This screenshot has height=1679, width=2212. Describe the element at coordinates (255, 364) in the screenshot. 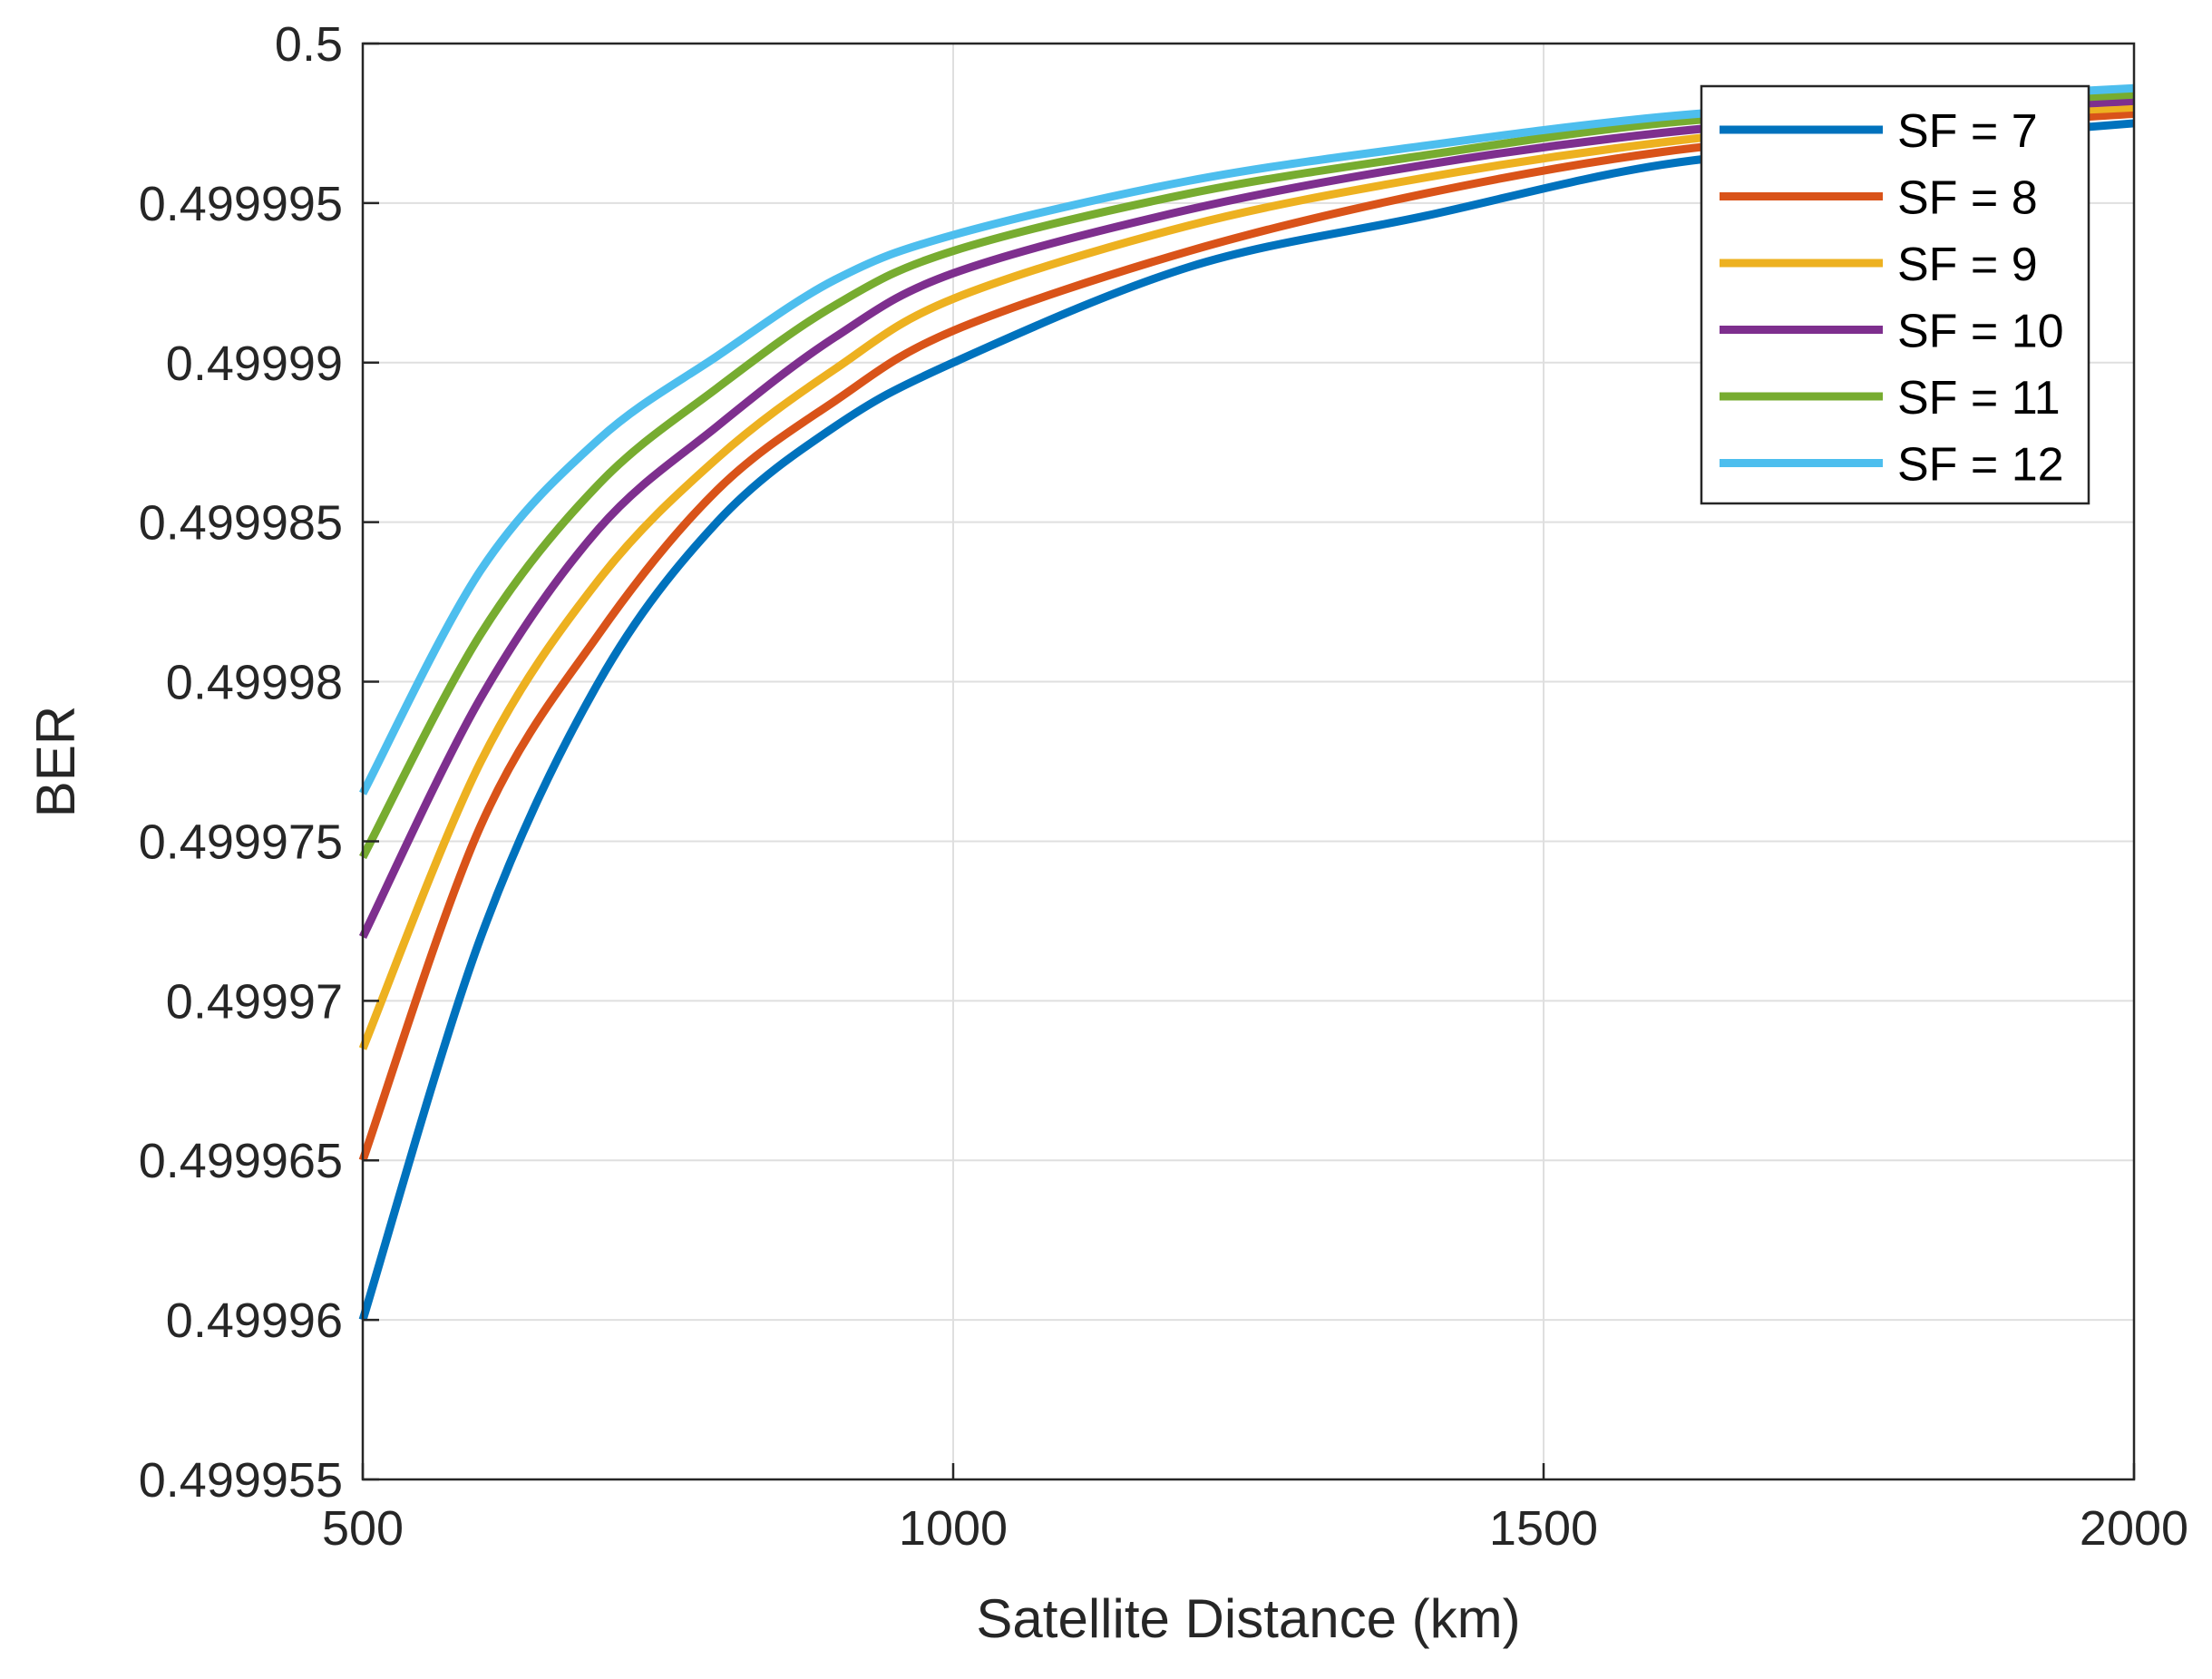

I see `y-tick-label: 0.49999` at that location.